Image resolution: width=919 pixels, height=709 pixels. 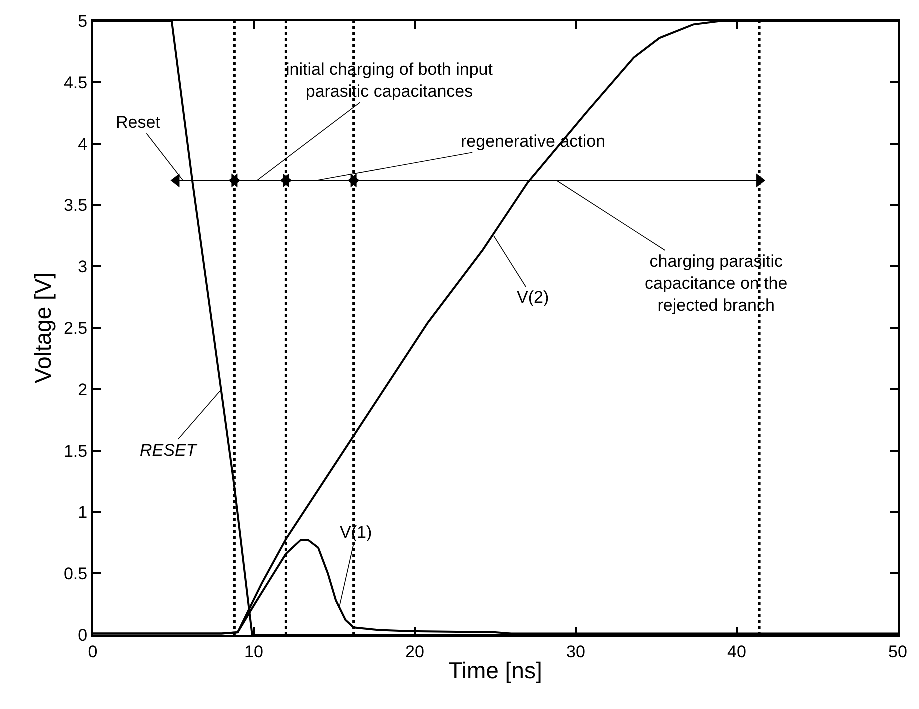 What do you see at coordinates (76, 328) in the screenshot?
I see `y-tick-label: 2.5` at bounding box center [76, 328].